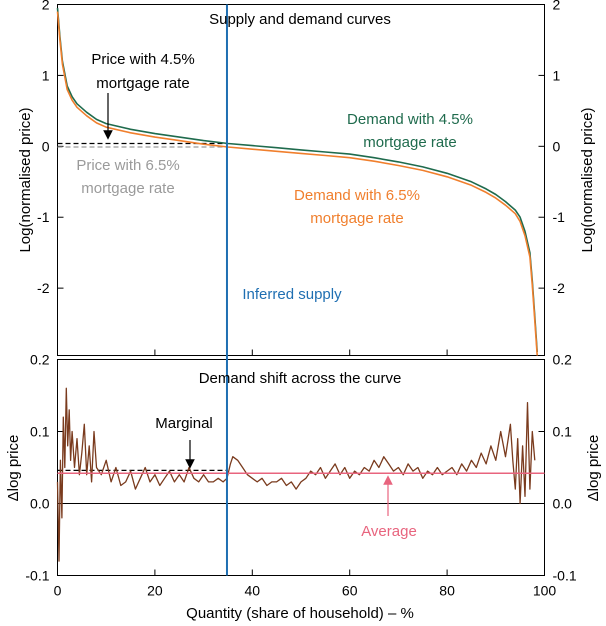 Image resolution: width=606 pixels, height=626 pixels. Describe the element at coordinates (142, 145) in the screenshot. I see `top-guides` at that location.